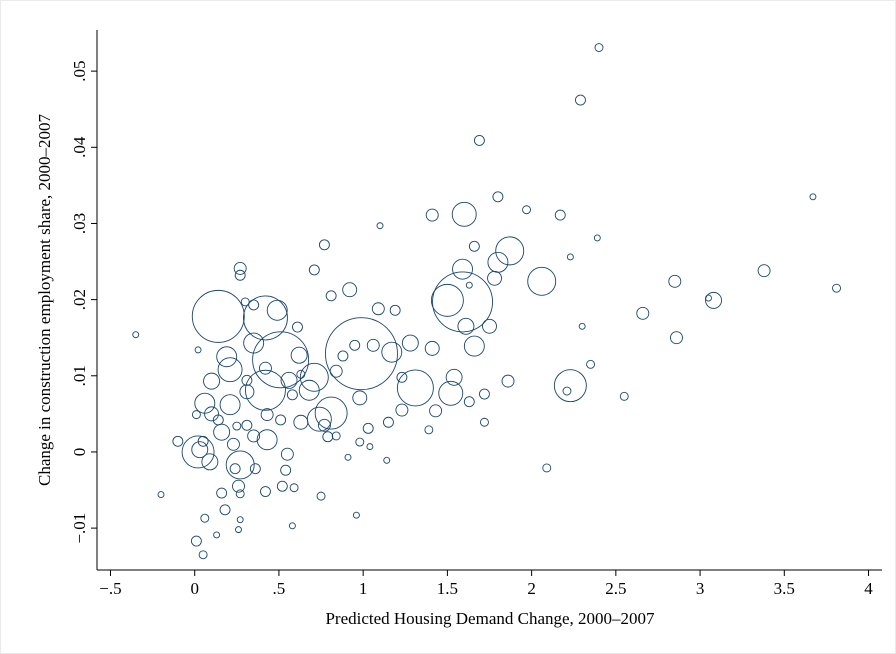  Describe the element at coordinates (79, 375) in the screenshot. I see `y-tick-label: .01` at that location.